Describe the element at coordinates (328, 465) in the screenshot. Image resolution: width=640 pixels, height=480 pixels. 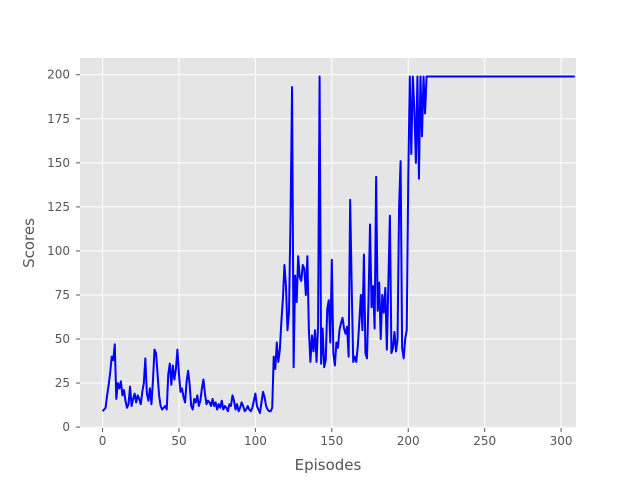
I see `x-axis-label: Episodes` at that location.